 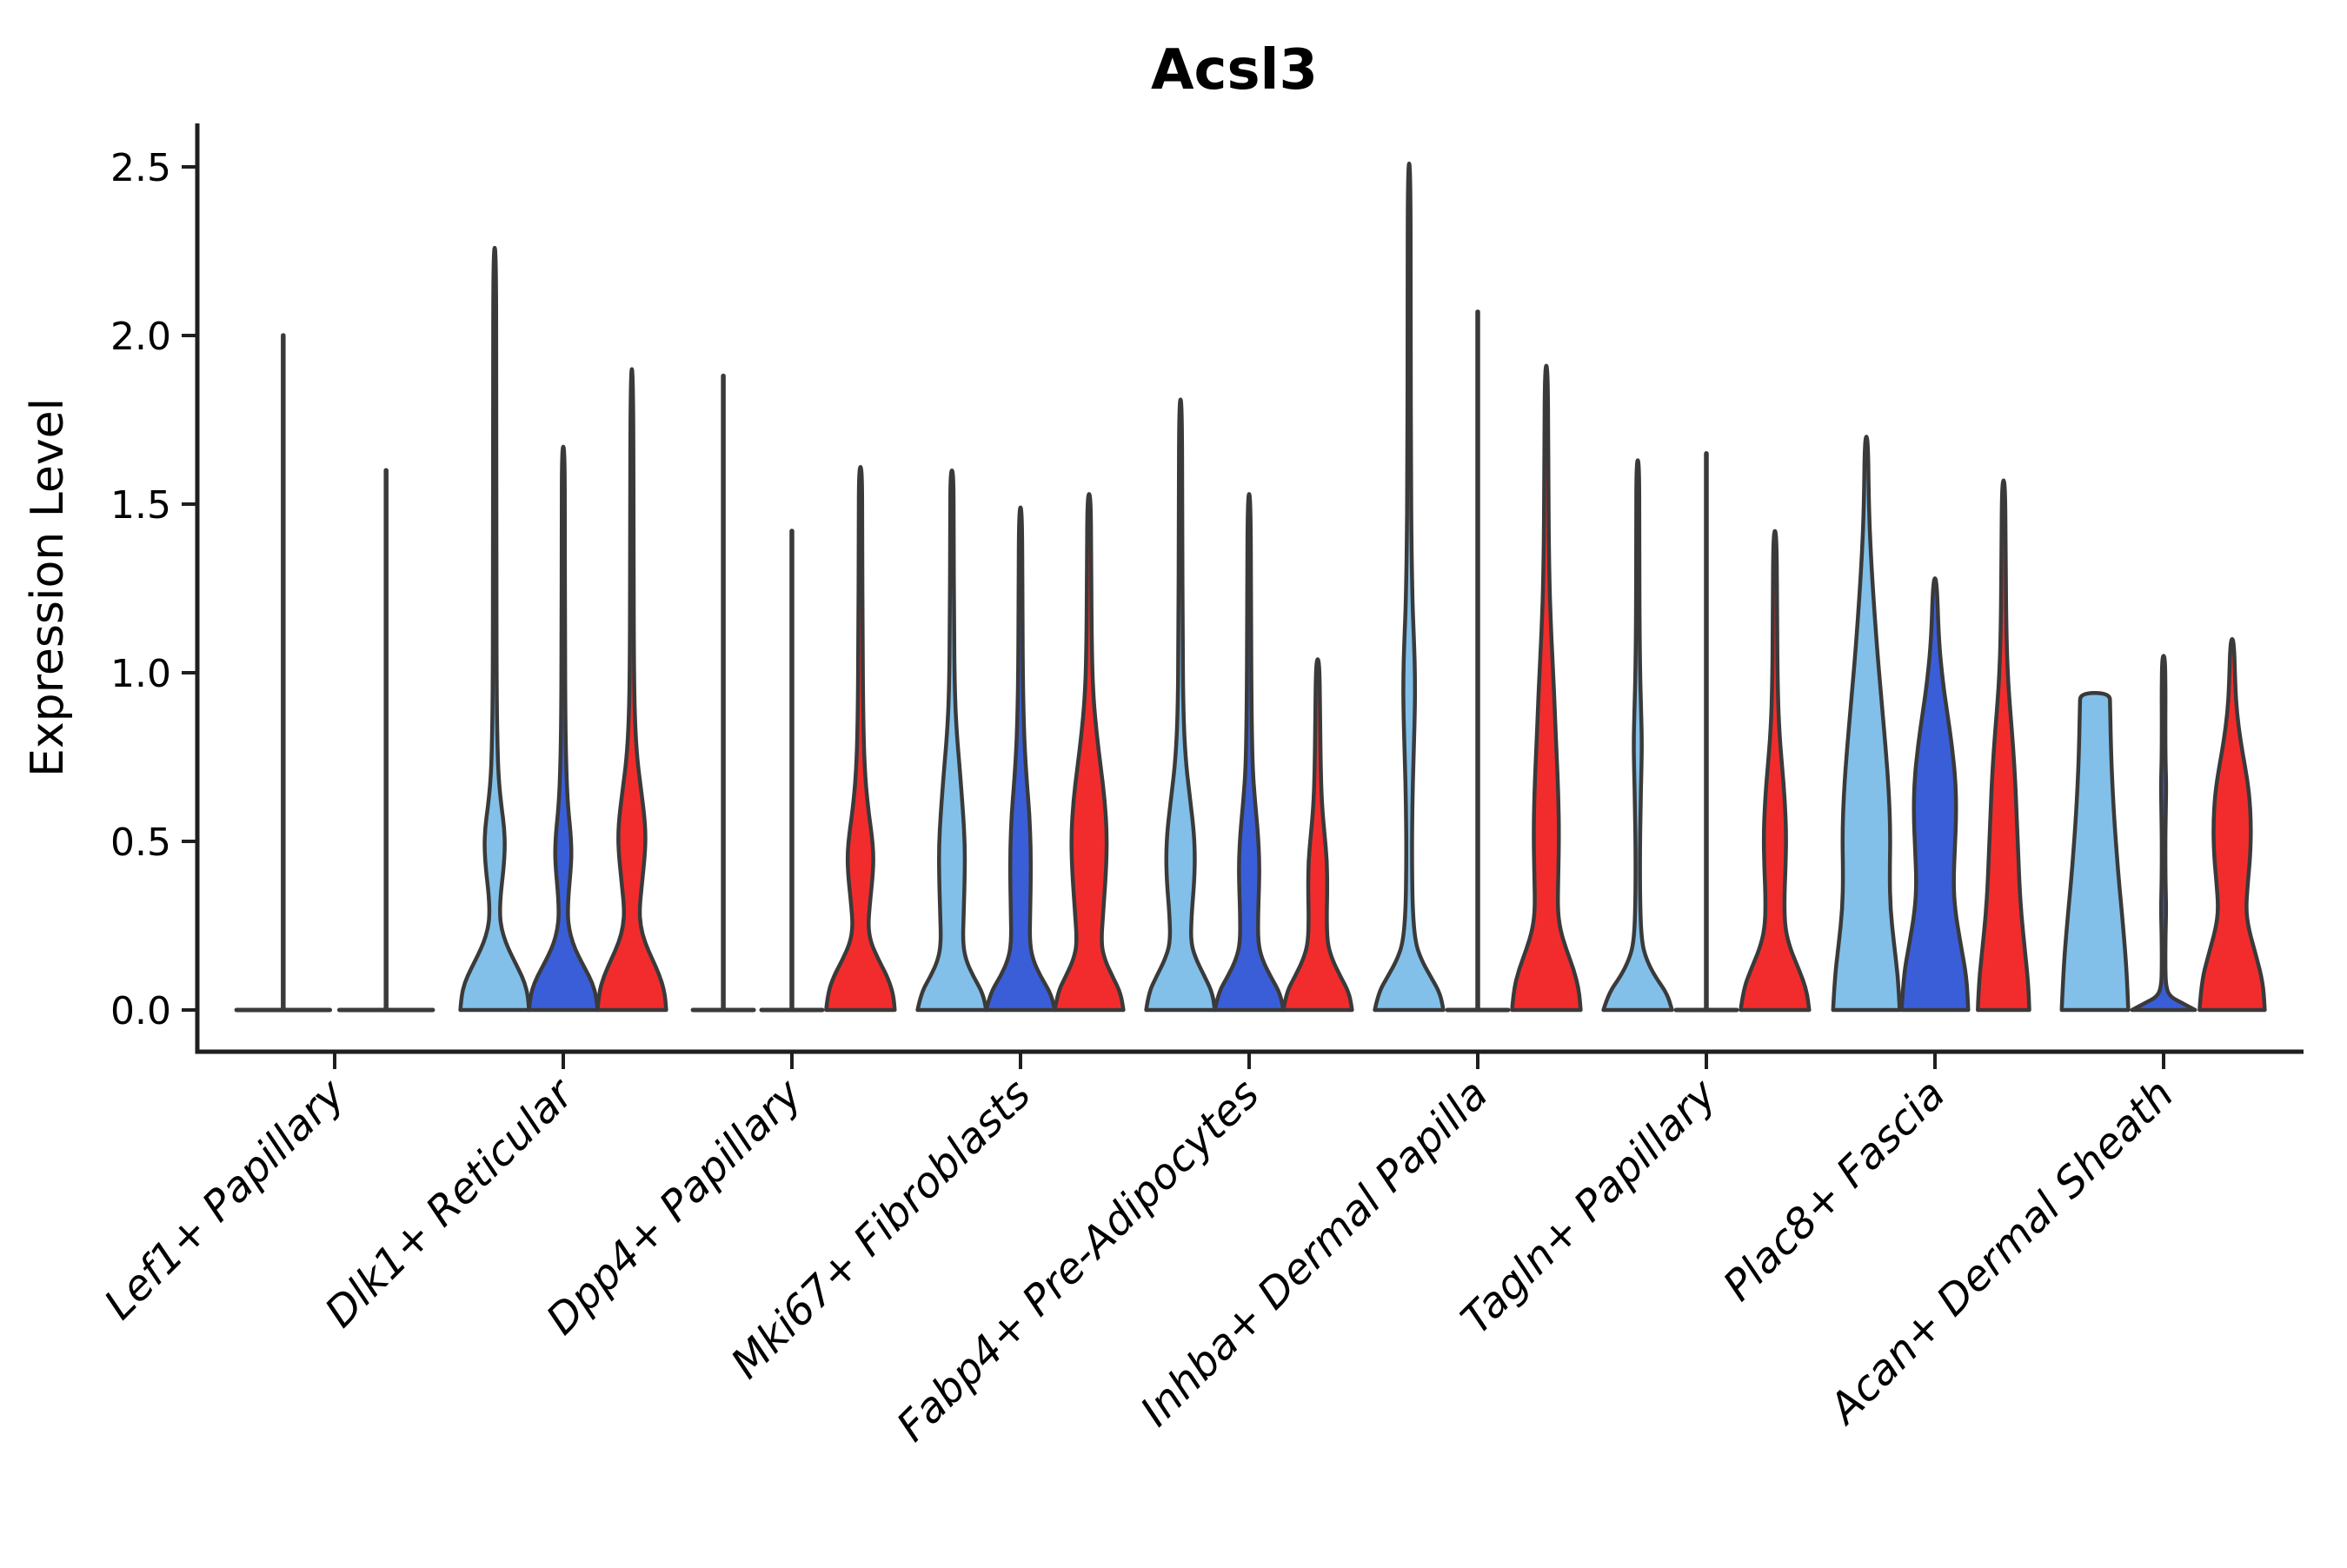 I want to click on y-tick-label-1.5: 1.5, so click(x=141, y=505).